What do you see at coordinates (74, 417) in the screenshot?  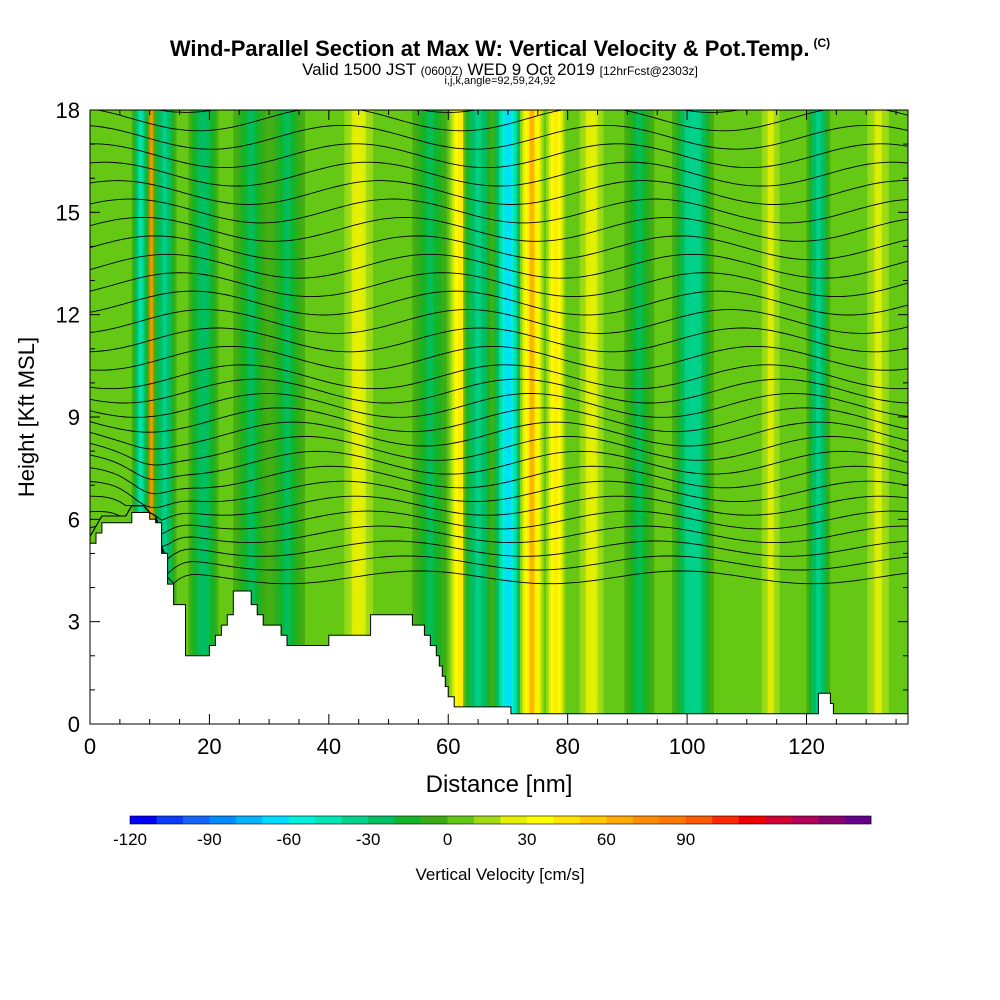 I see `y-tick-label: 9` at bounding box center [74, 417].